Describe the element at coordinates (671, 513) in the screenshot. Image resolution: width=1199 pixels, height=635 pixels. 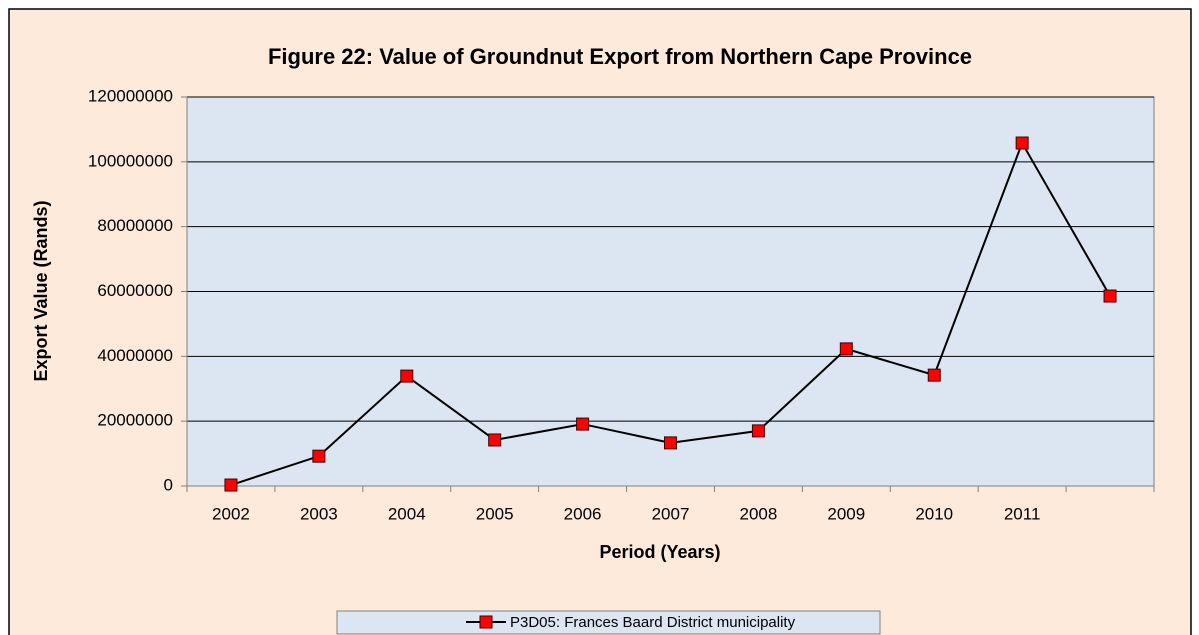
I see `x-tick-label: 2007` at that location.